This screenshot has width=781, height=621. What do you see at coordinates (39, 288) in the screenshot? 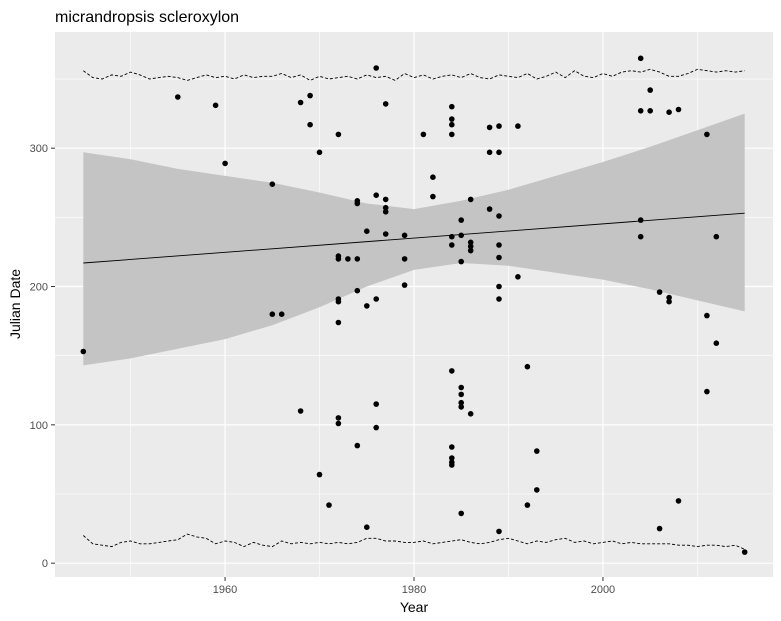
I see `y-tick-label: 200` at bounding box center [39, 288].